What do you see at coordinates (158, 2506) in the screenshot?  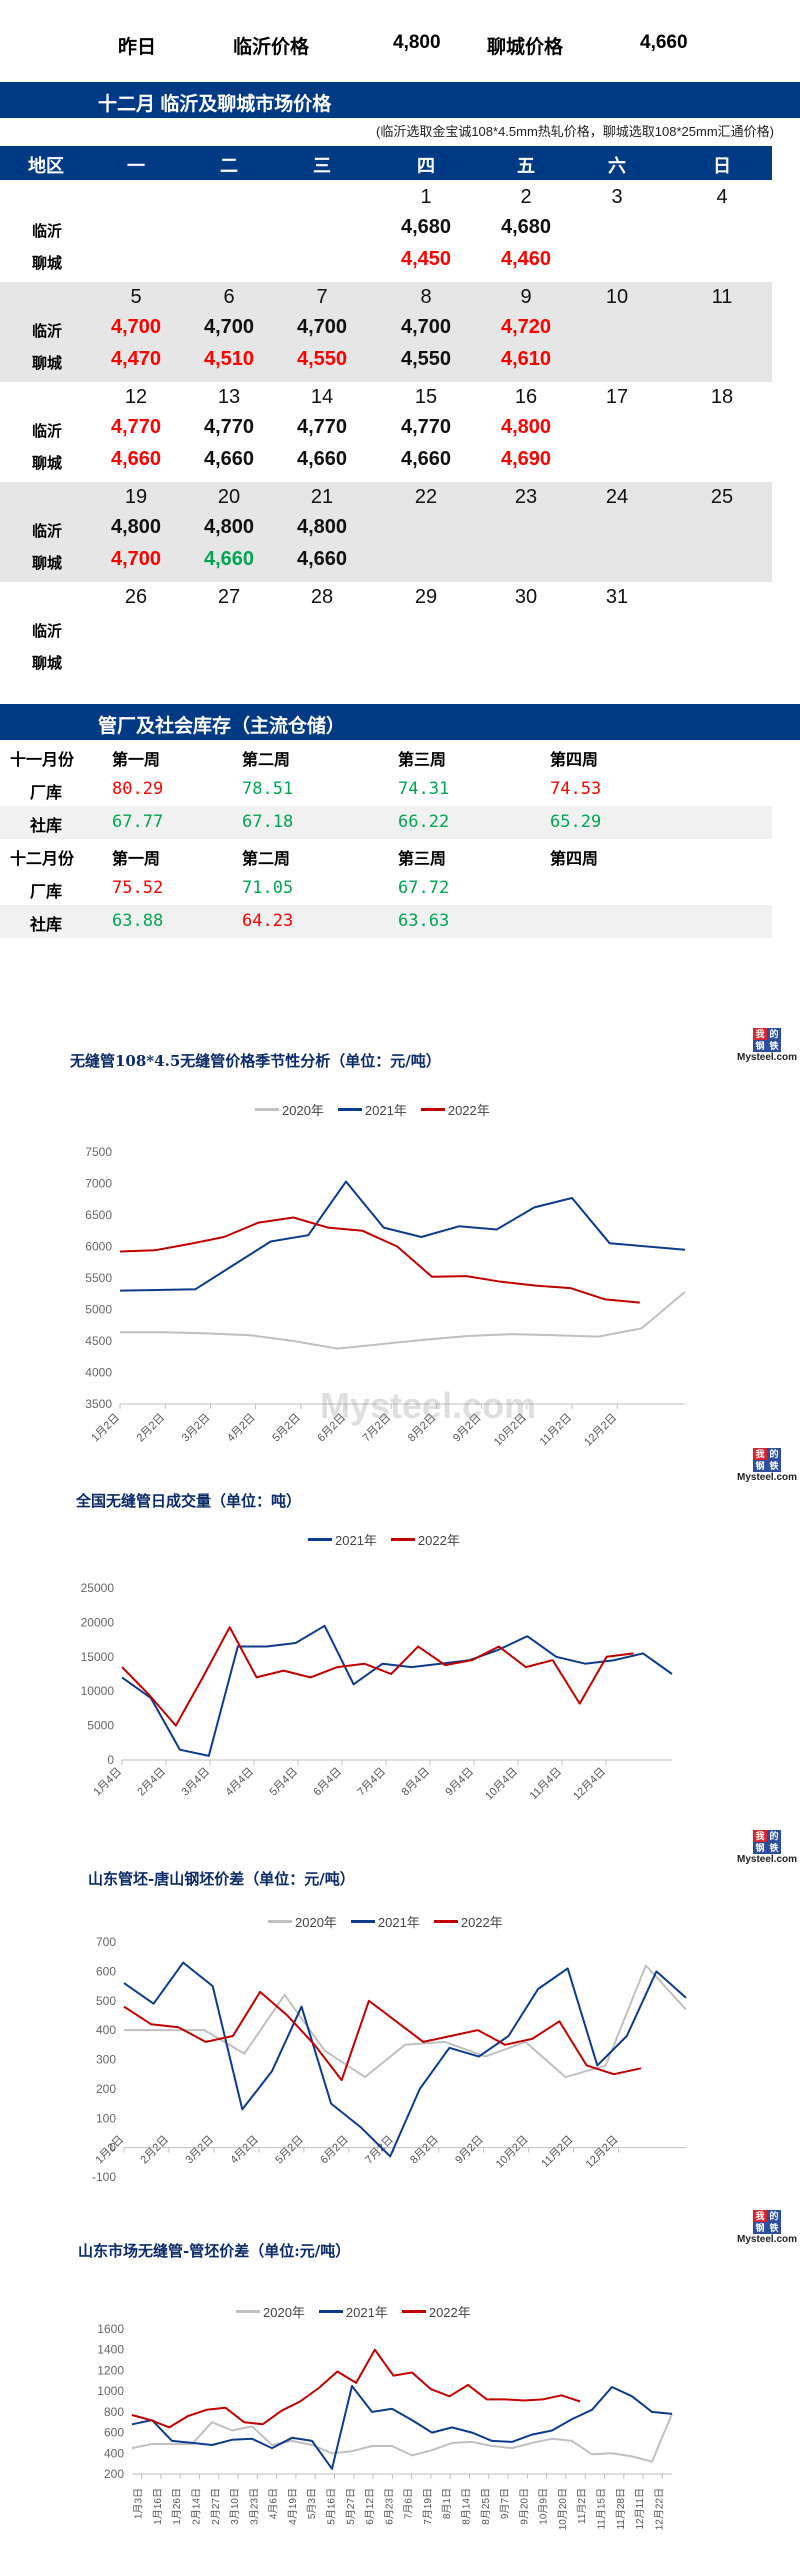 I see `x-tick-label: 1月16日` at bounding box center [158, 2506].